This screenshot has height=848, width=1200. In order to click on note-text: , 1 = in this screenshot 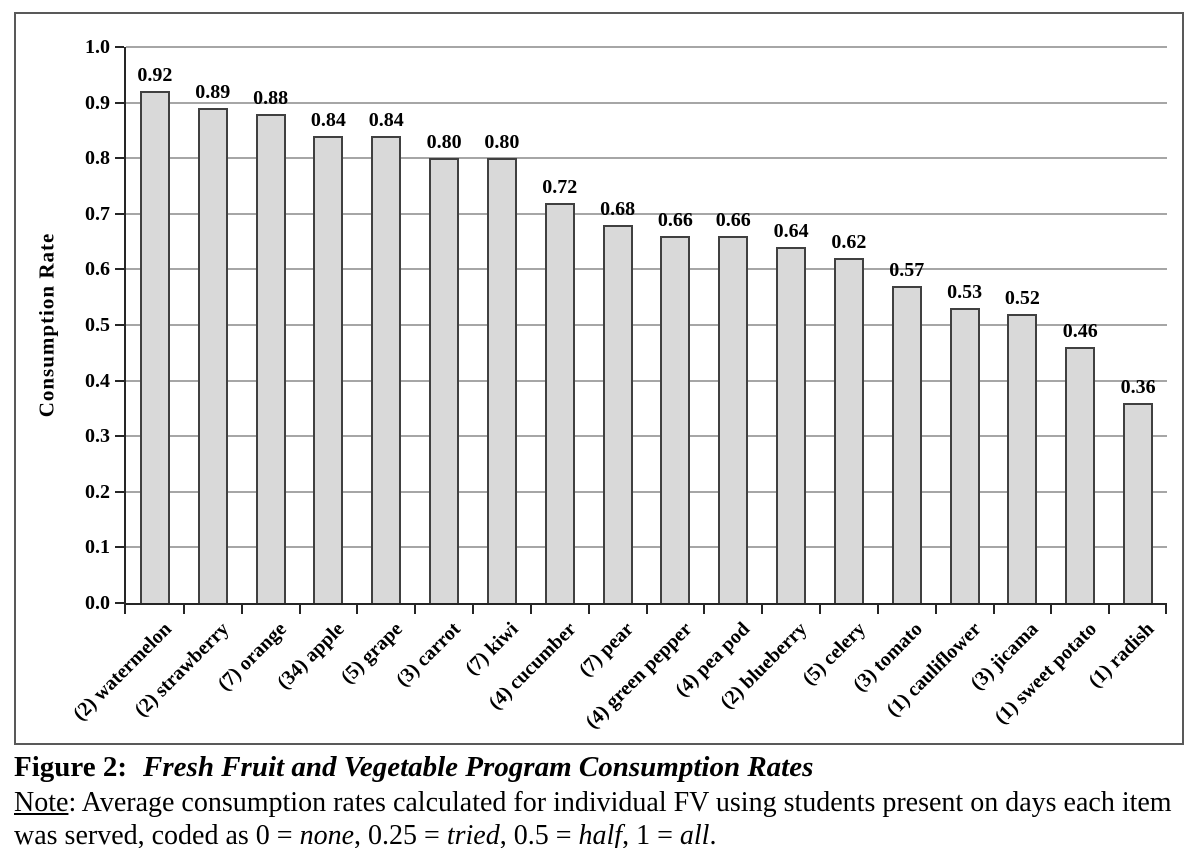, I will do `click(651, 834)`.